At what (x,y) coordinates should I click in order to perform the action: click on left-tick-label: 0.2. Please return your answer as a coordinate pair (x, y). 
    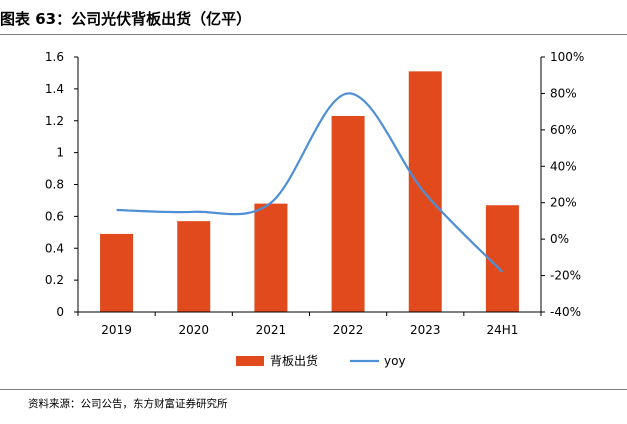
    Looking at the image, I should click on (54, 280).